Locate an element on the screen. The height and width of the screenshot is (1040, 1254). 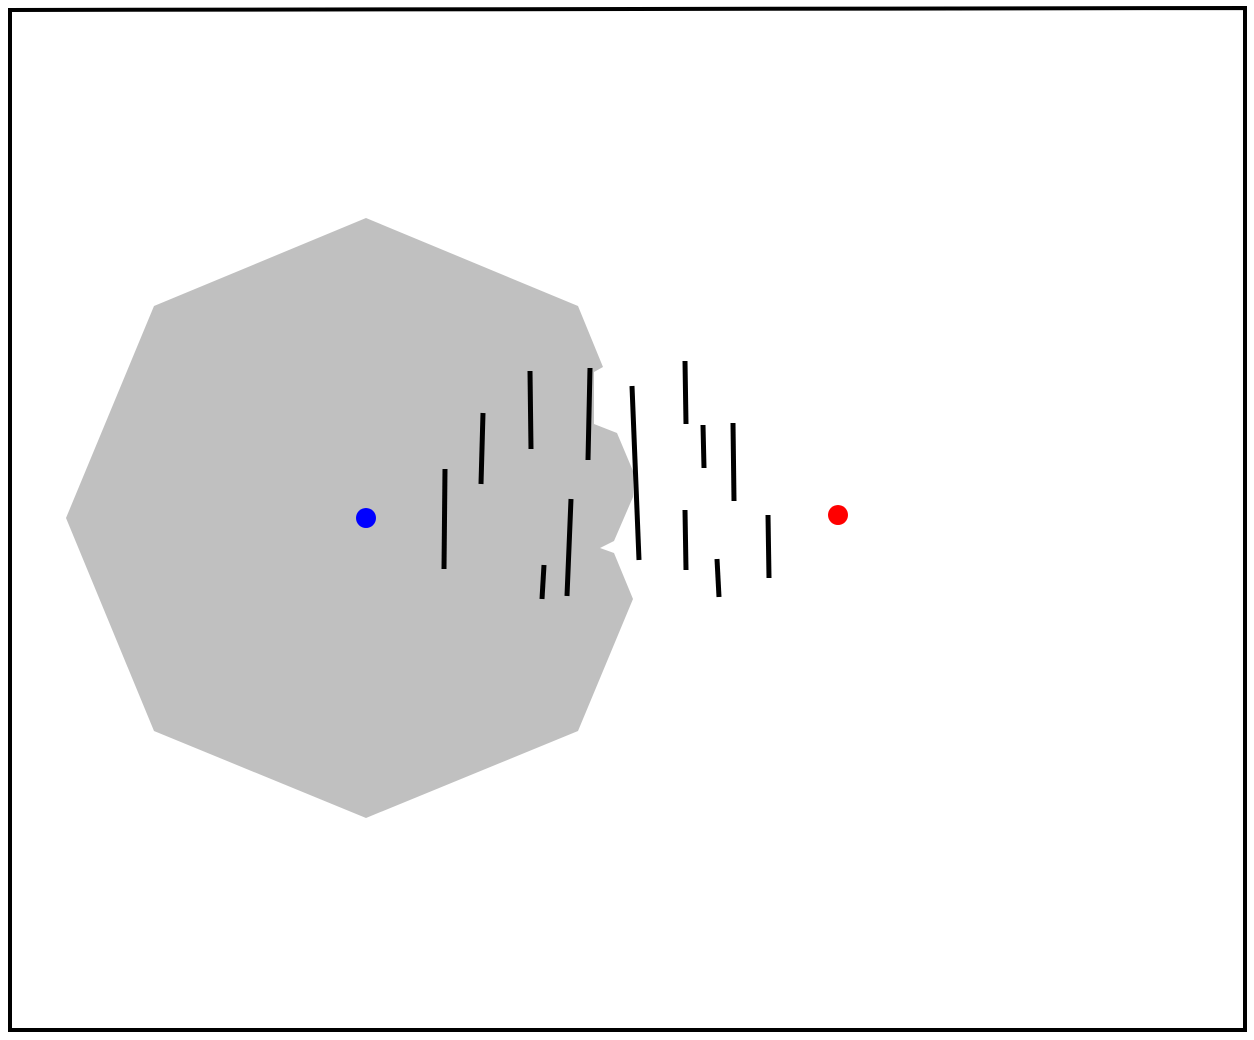
player-blue-dot is located at coordinates (366, 518).